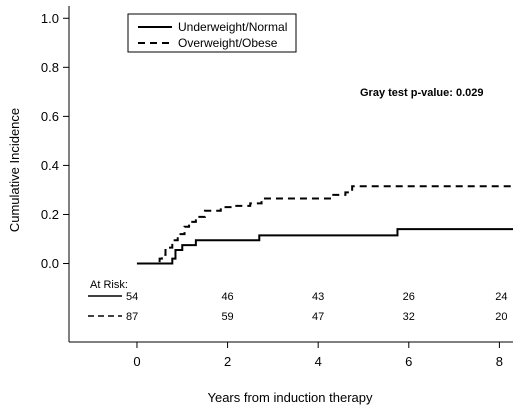  Describe the element at coordinates (227, 297) in the screenshot. I see `at-risk-count: 46` at that location.